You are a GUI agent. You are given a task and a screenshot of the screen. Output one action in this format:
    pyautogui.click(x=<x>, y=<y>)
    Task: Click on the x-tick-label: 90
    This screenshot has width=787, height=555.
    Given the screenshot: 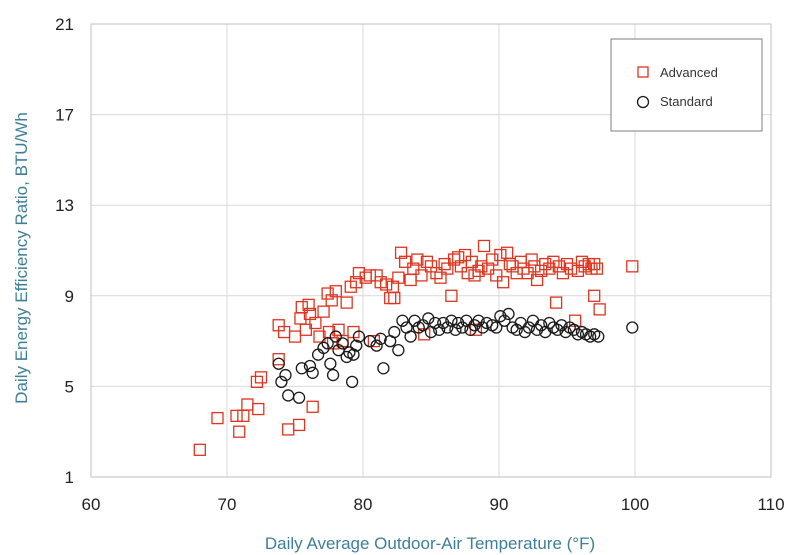 What is the action you would take?
    pyautogui.click(x=499, y=504)
    